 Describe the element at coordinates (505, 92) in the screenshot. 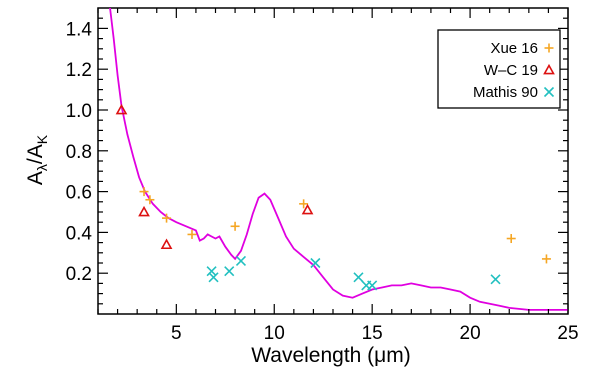

I see `legend-label: Mathis 90` at that location.